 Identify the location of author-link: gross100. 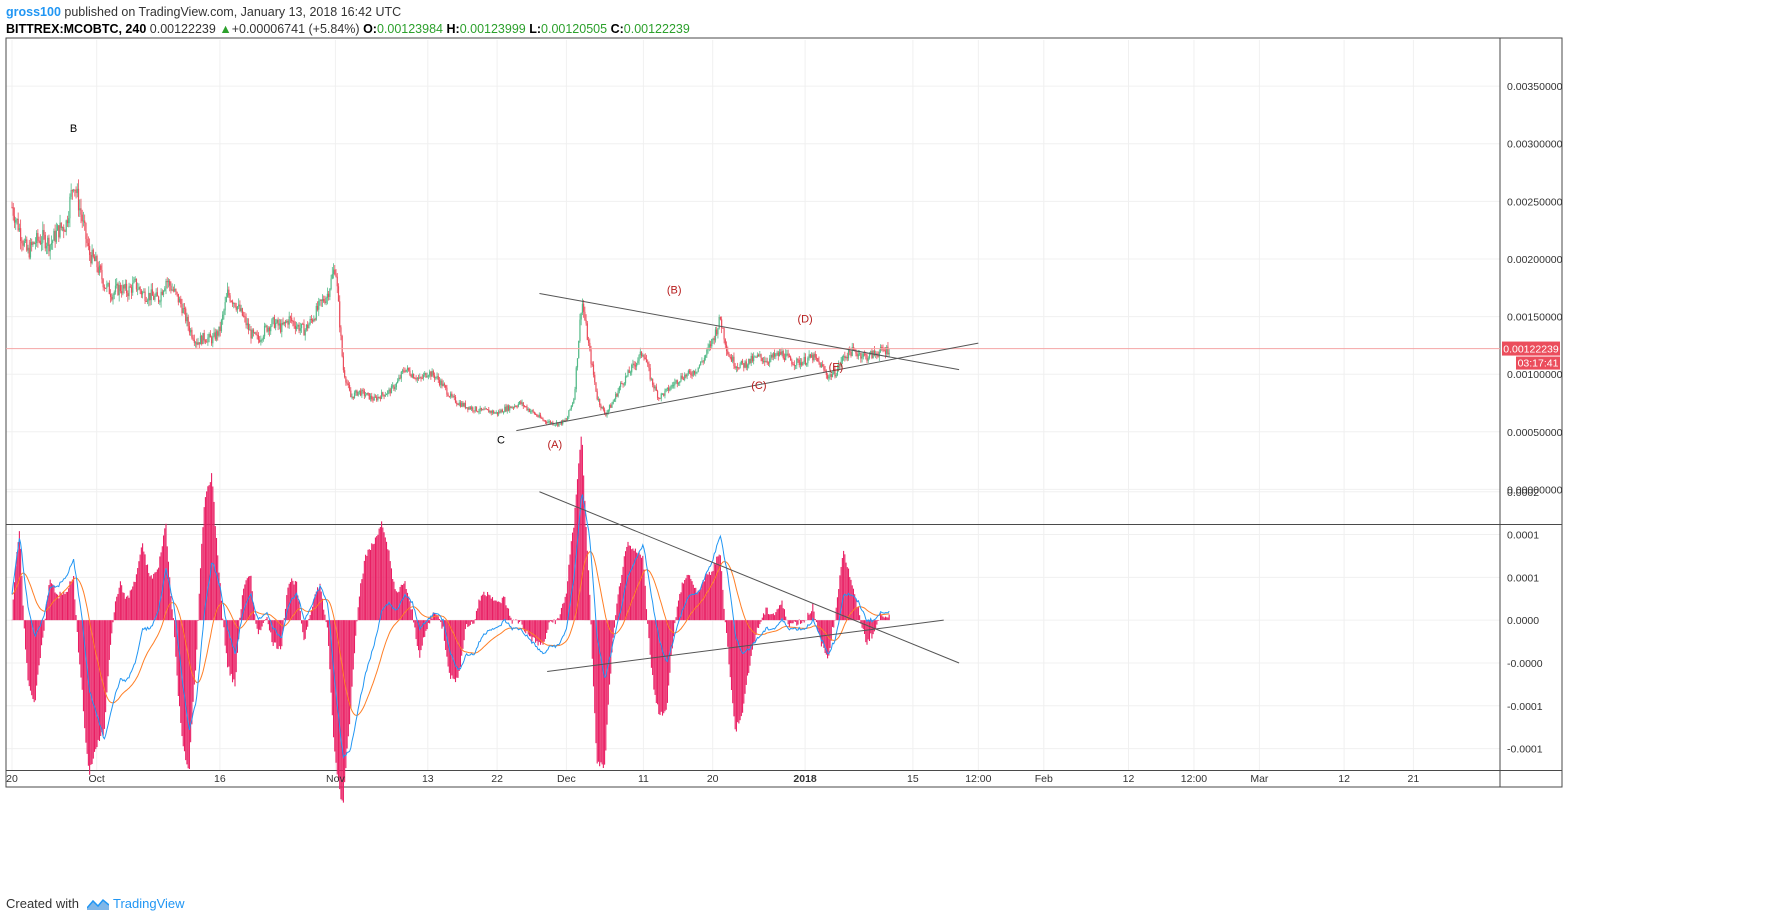
(33, 12).